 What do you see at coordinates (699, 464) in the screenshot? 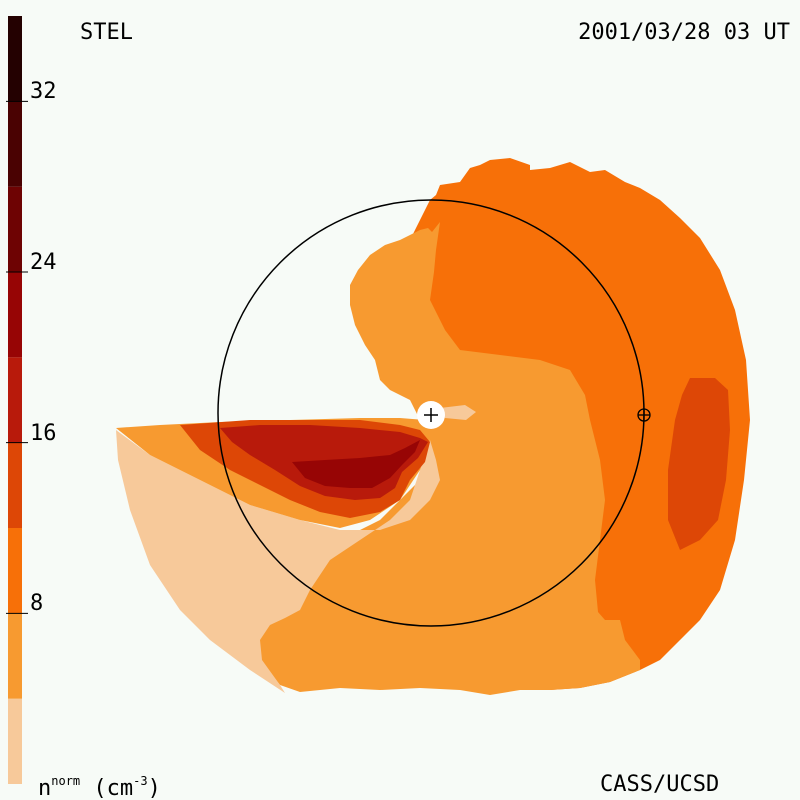
I see `region-level-12-16-east` at bounding box center [699, 464].